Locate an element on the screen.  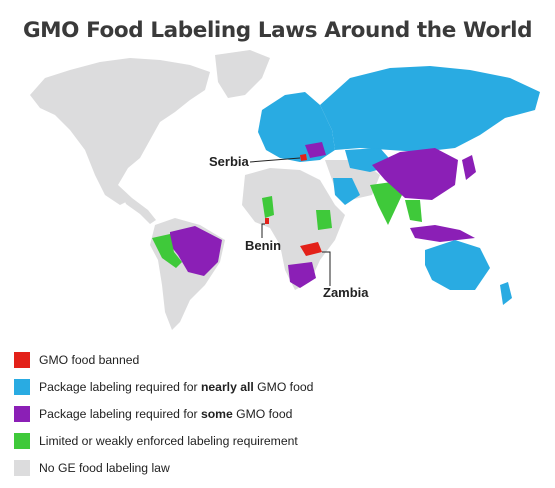
region-brazil is located at coordinates (196, 251).